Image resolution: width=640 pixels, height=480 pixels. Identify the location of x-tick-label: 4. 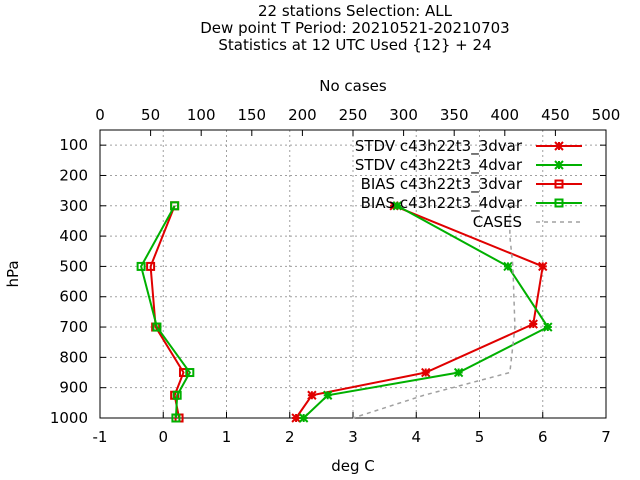
(416, 437).